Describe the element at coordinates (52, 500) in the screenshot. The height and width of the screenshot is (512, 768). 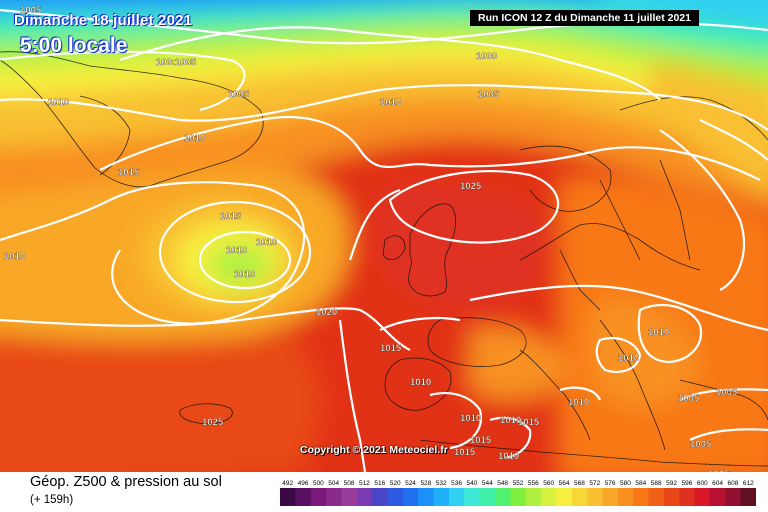
I see `lead-time: (+ 159h)` at that location.